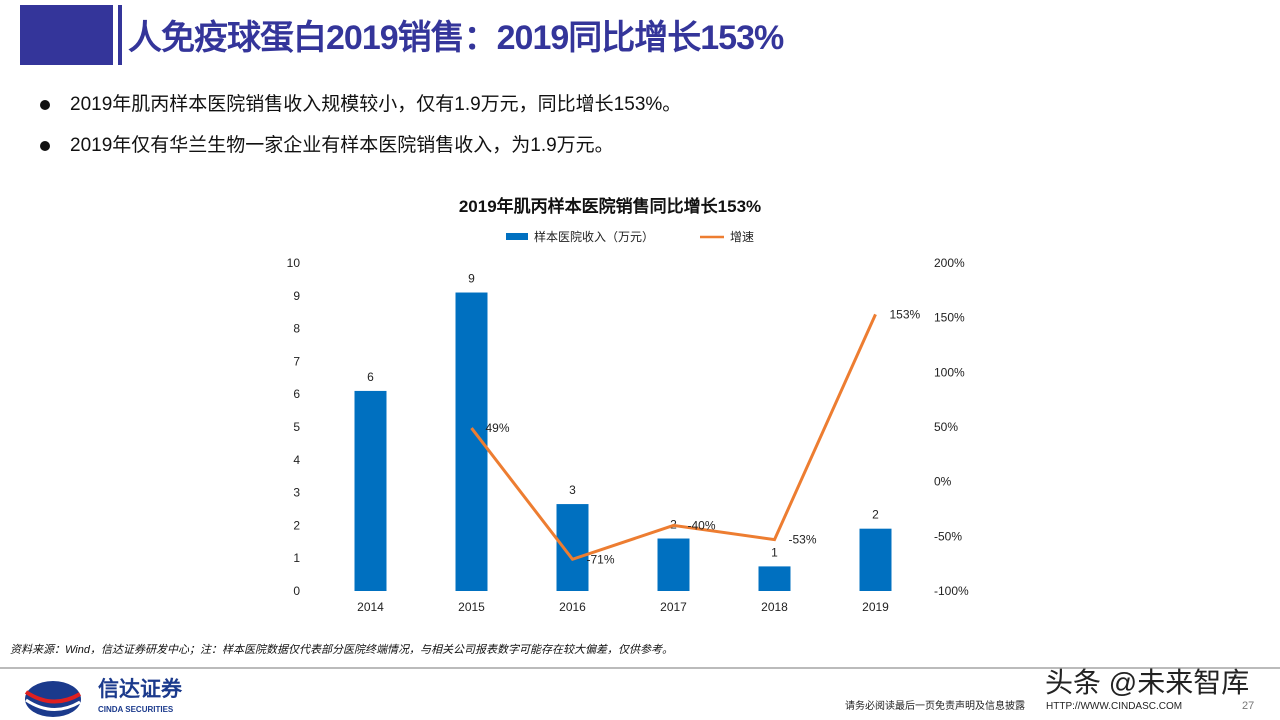 The width and height of the screenshot is (1280, 720). Describe the element at coordinates (640, 668) in the screenshot. I see `footer-divider` at that location.